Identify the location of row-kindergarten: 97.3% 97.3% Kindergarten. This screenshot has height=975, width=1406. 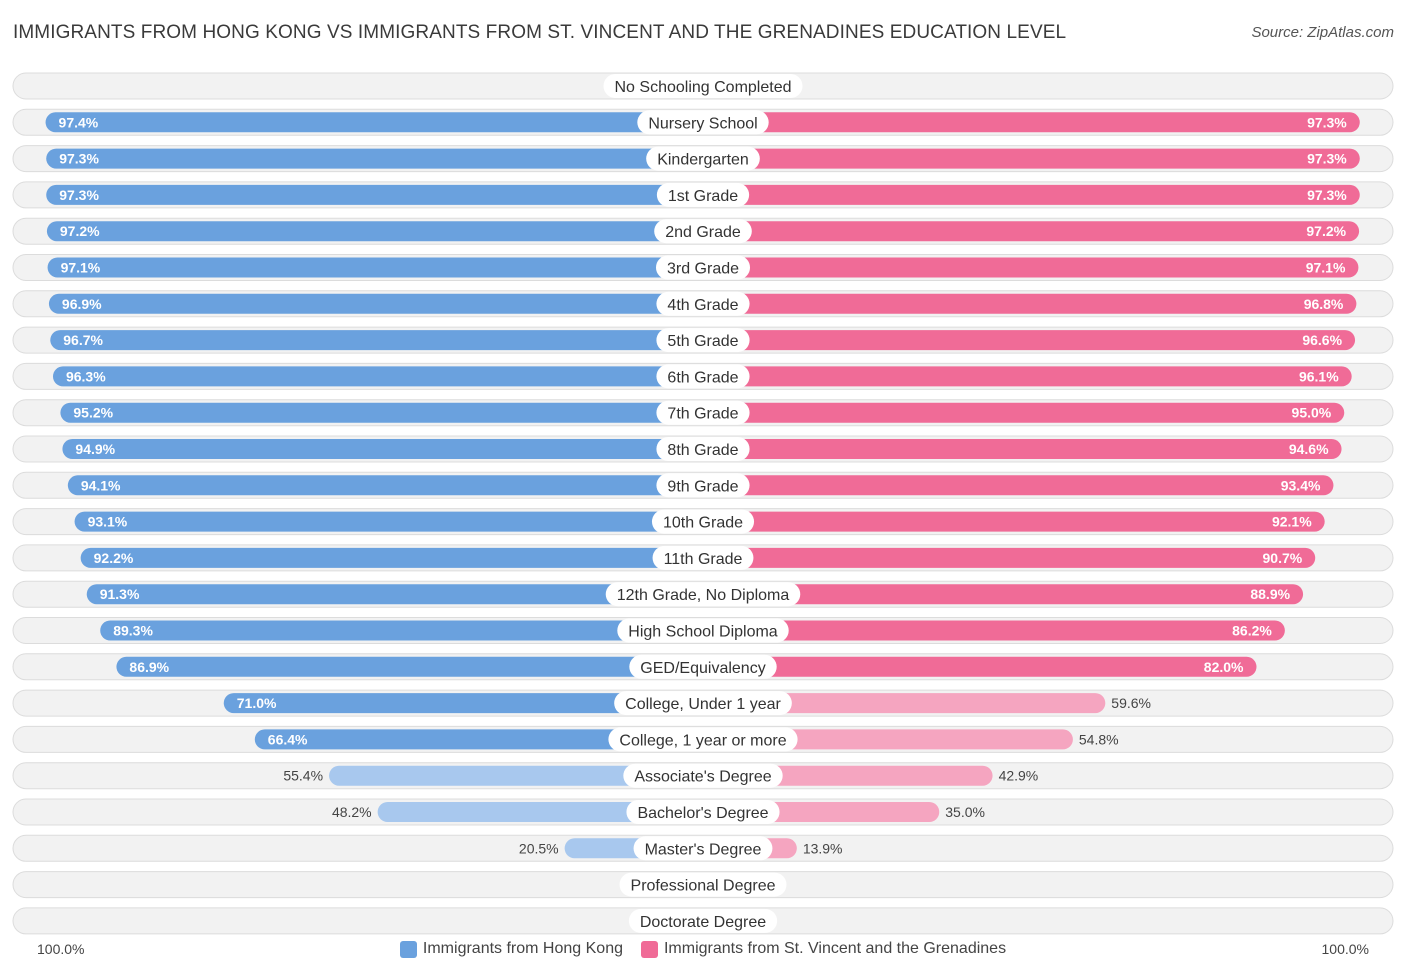
(703, 159).